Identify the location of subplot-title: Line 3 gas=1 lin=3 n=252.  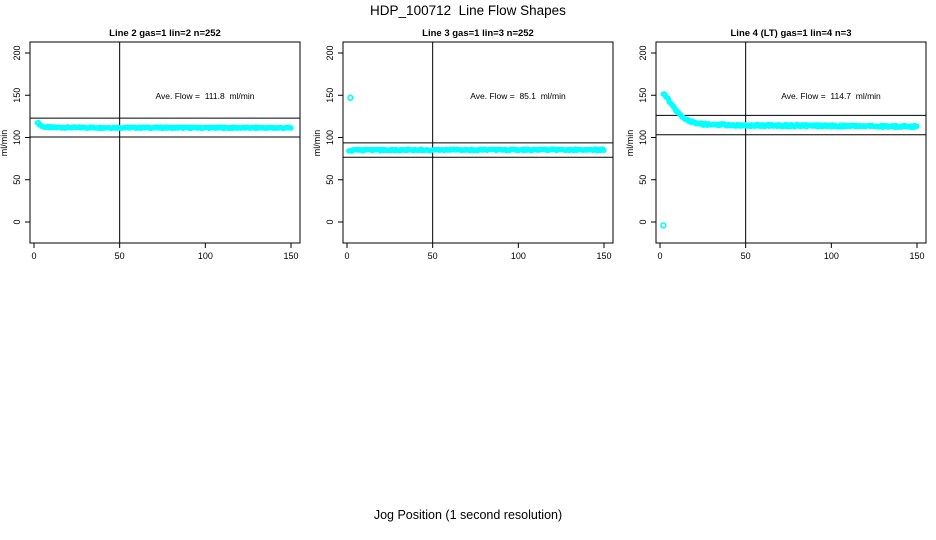
(478, 33).